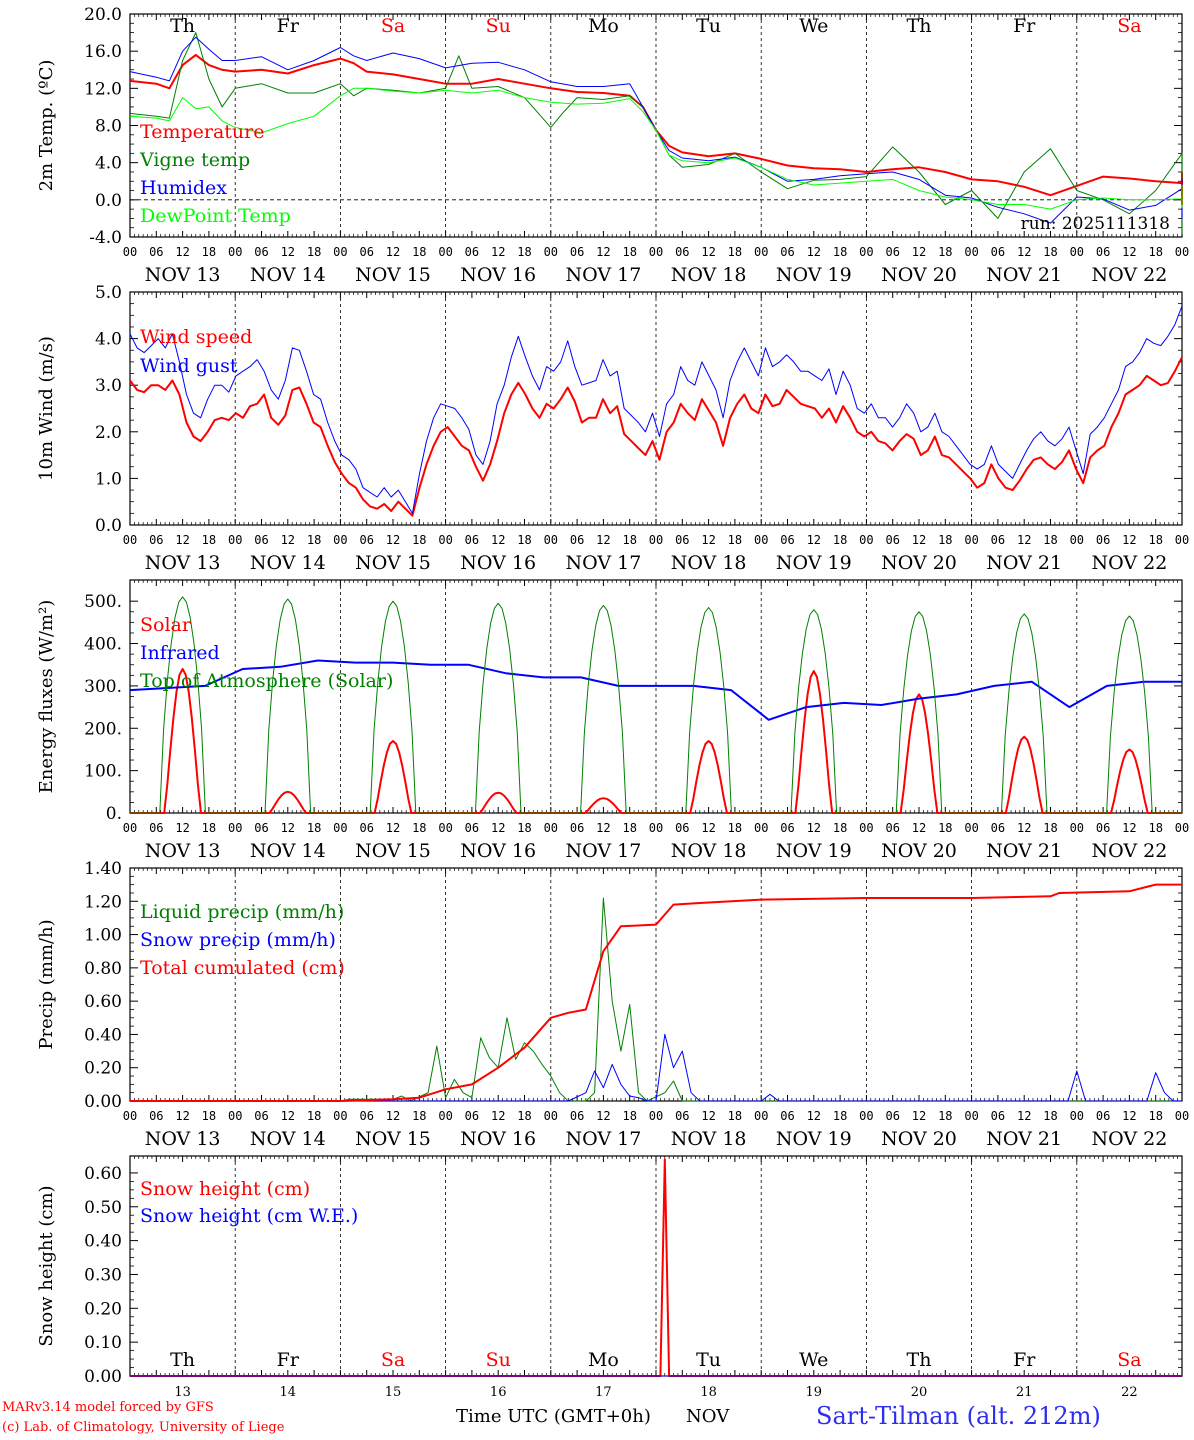 This screenshot has height=1440, width=1194. Describe the element at coordinates (103, 869) in the screenshot. I see `precip-y-tick-label: 1.40` at that location.